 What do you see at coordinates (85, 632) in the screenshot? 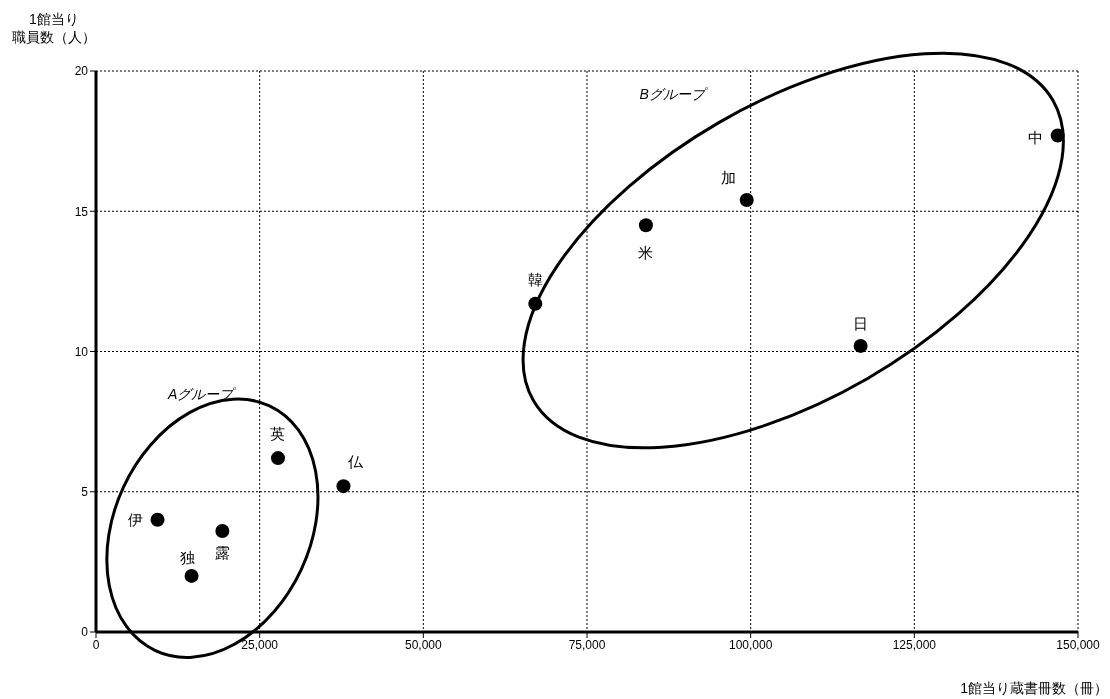
I see `y-tick-label: 0` at bounding box center [85, 632].